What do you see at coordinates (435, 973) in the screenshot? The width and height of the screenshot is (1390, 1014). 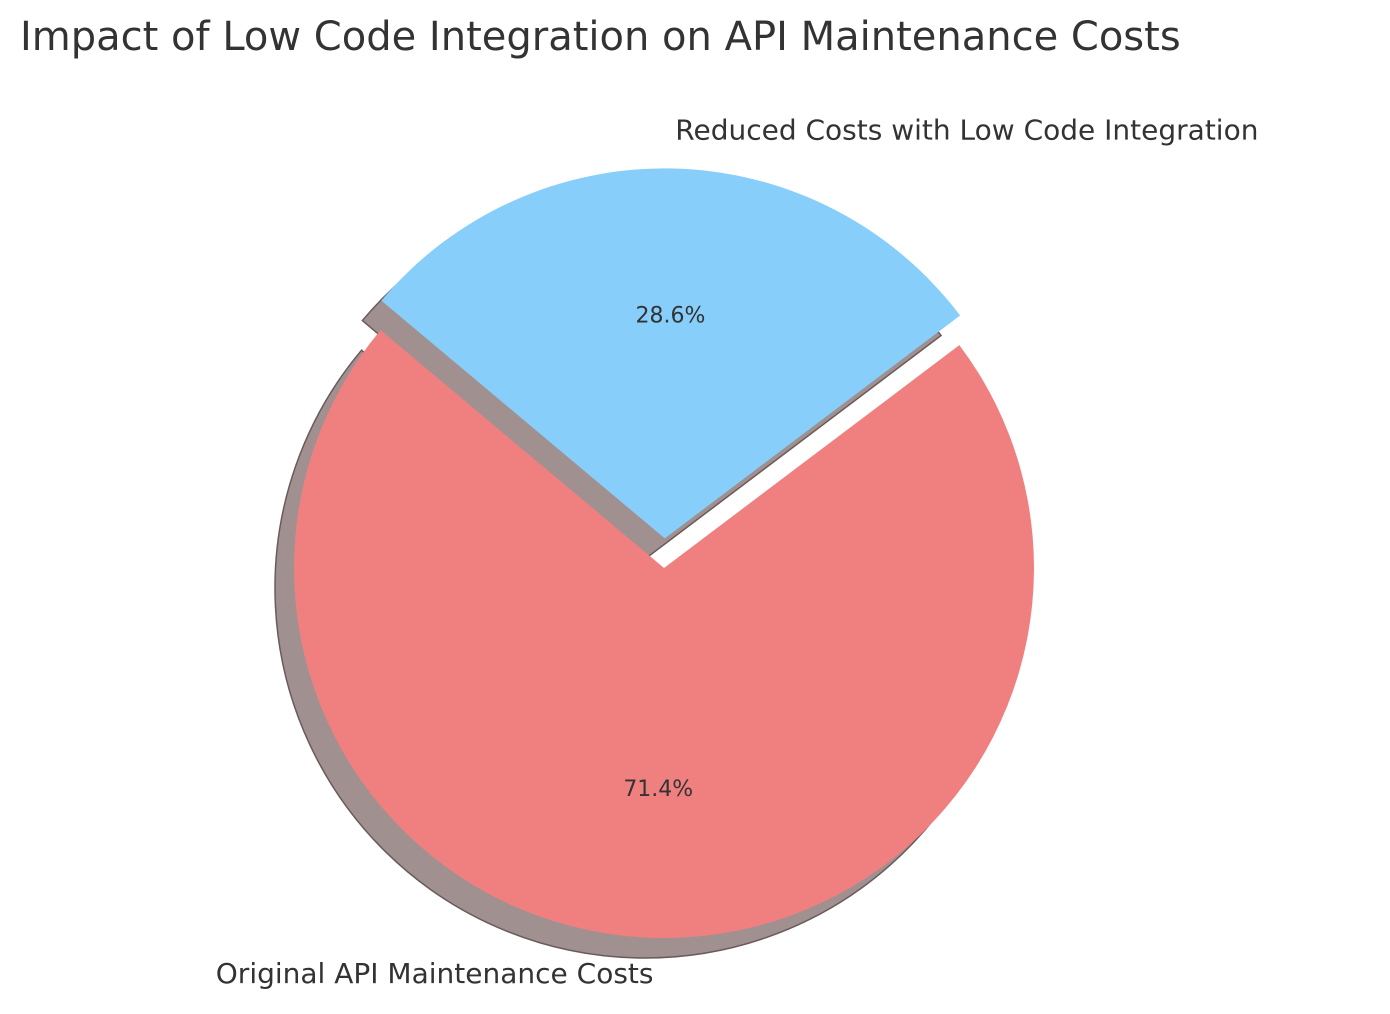 I see `slice-label-0: Original API Maintenance Costs` at bounding box center [435, 973].